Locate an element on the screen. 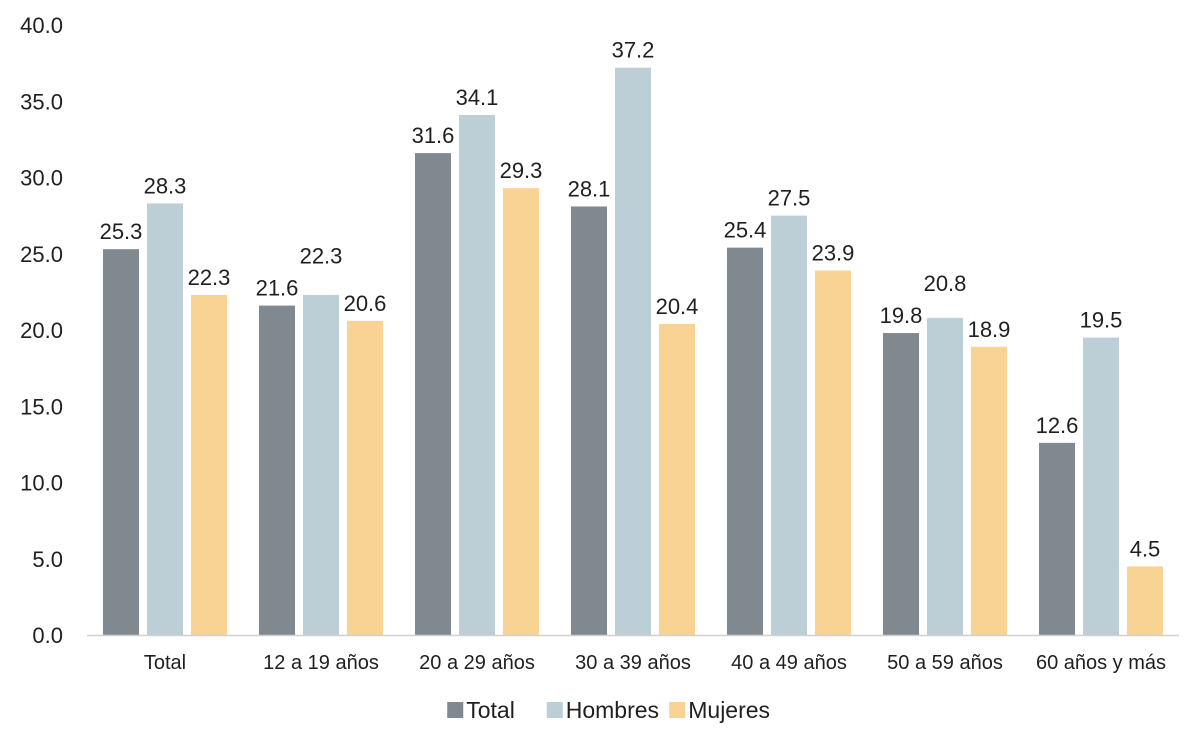  x-category-label: 12 a 19 años is located at coordinates (321, 663).